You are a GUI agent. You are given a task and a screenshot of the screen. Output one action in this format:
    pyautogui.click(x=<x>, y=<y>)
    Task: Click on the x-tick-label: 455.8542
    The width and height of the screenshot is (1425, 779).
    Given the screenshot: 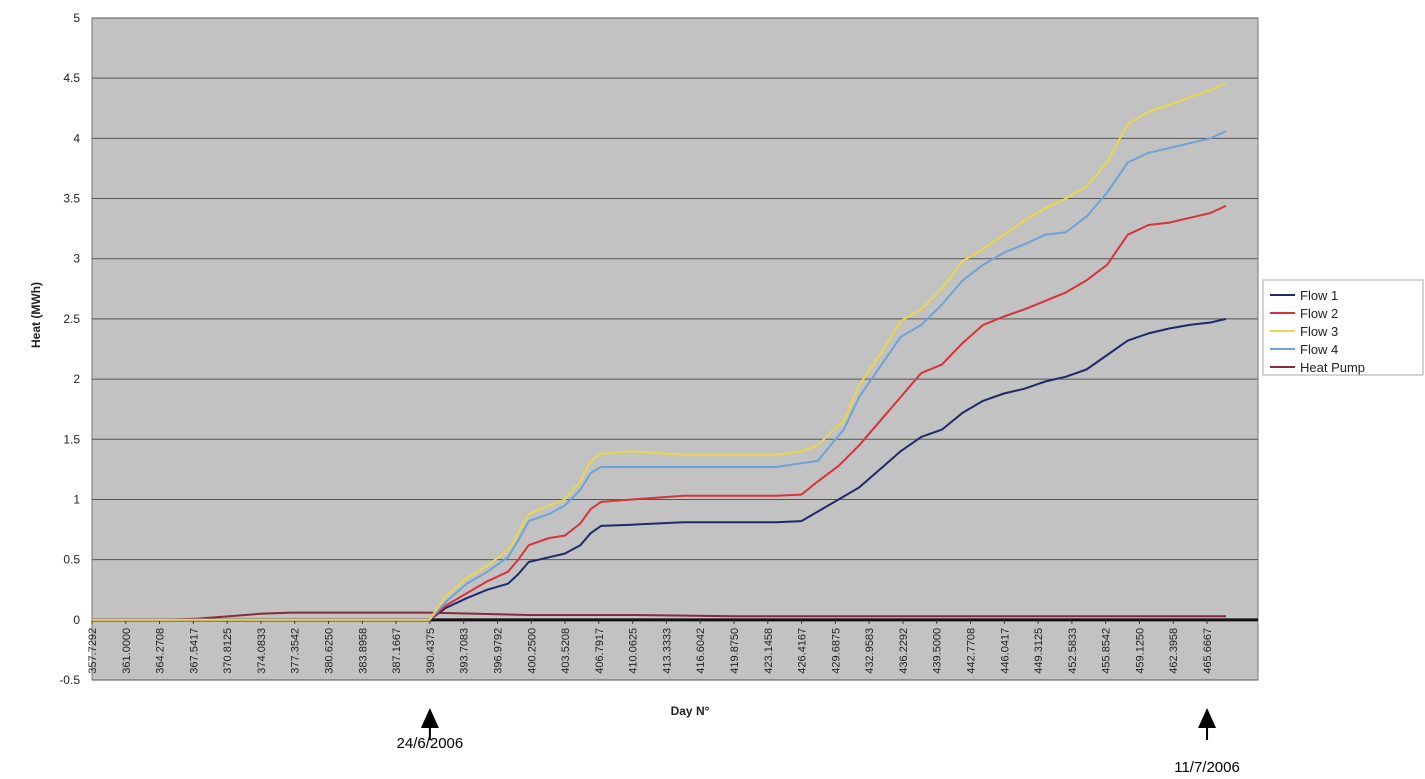 What is the action you would take?
    pyautogui.click(x=1107, y=651)
    